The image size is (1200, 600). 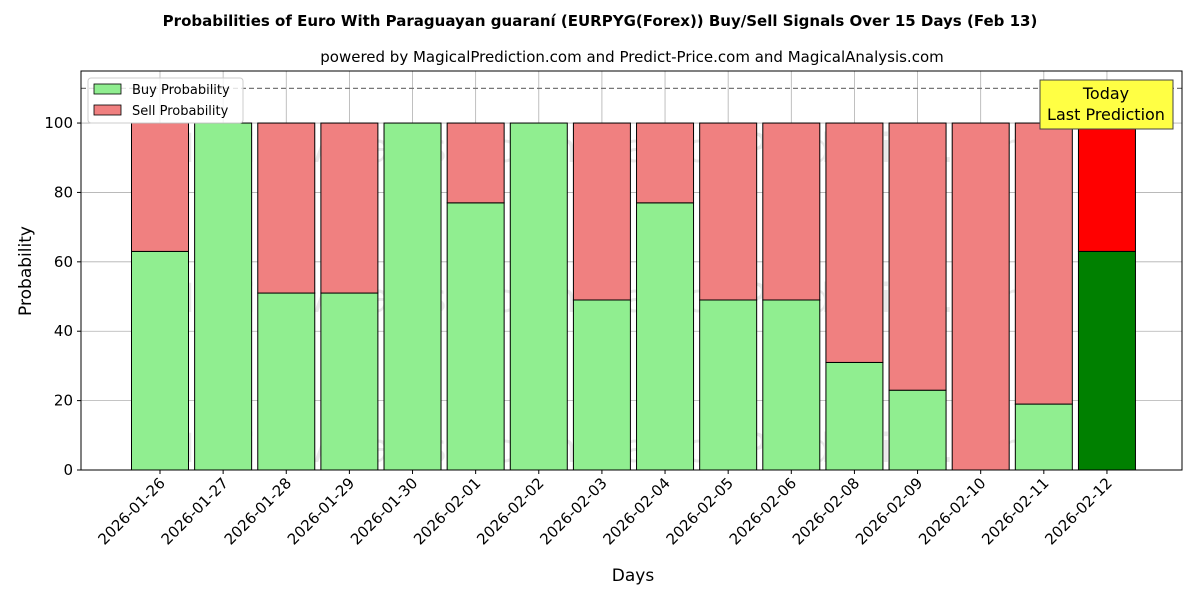 I want to click on y-tick-label: 80, so click(x=63, y=192).